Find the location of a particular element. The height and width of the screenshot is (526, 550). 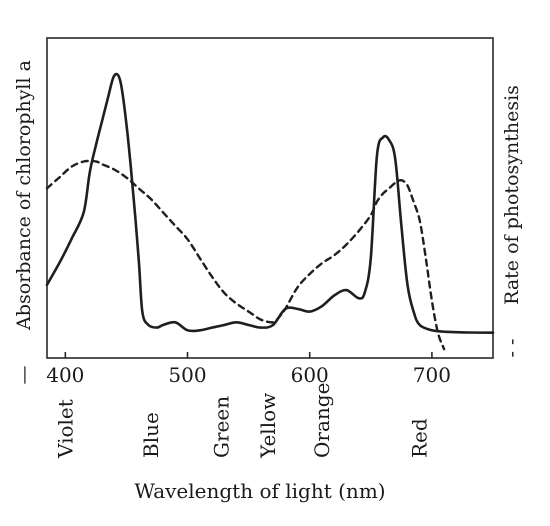

x-tick-label: 400 is located at coordinates (65, 375).